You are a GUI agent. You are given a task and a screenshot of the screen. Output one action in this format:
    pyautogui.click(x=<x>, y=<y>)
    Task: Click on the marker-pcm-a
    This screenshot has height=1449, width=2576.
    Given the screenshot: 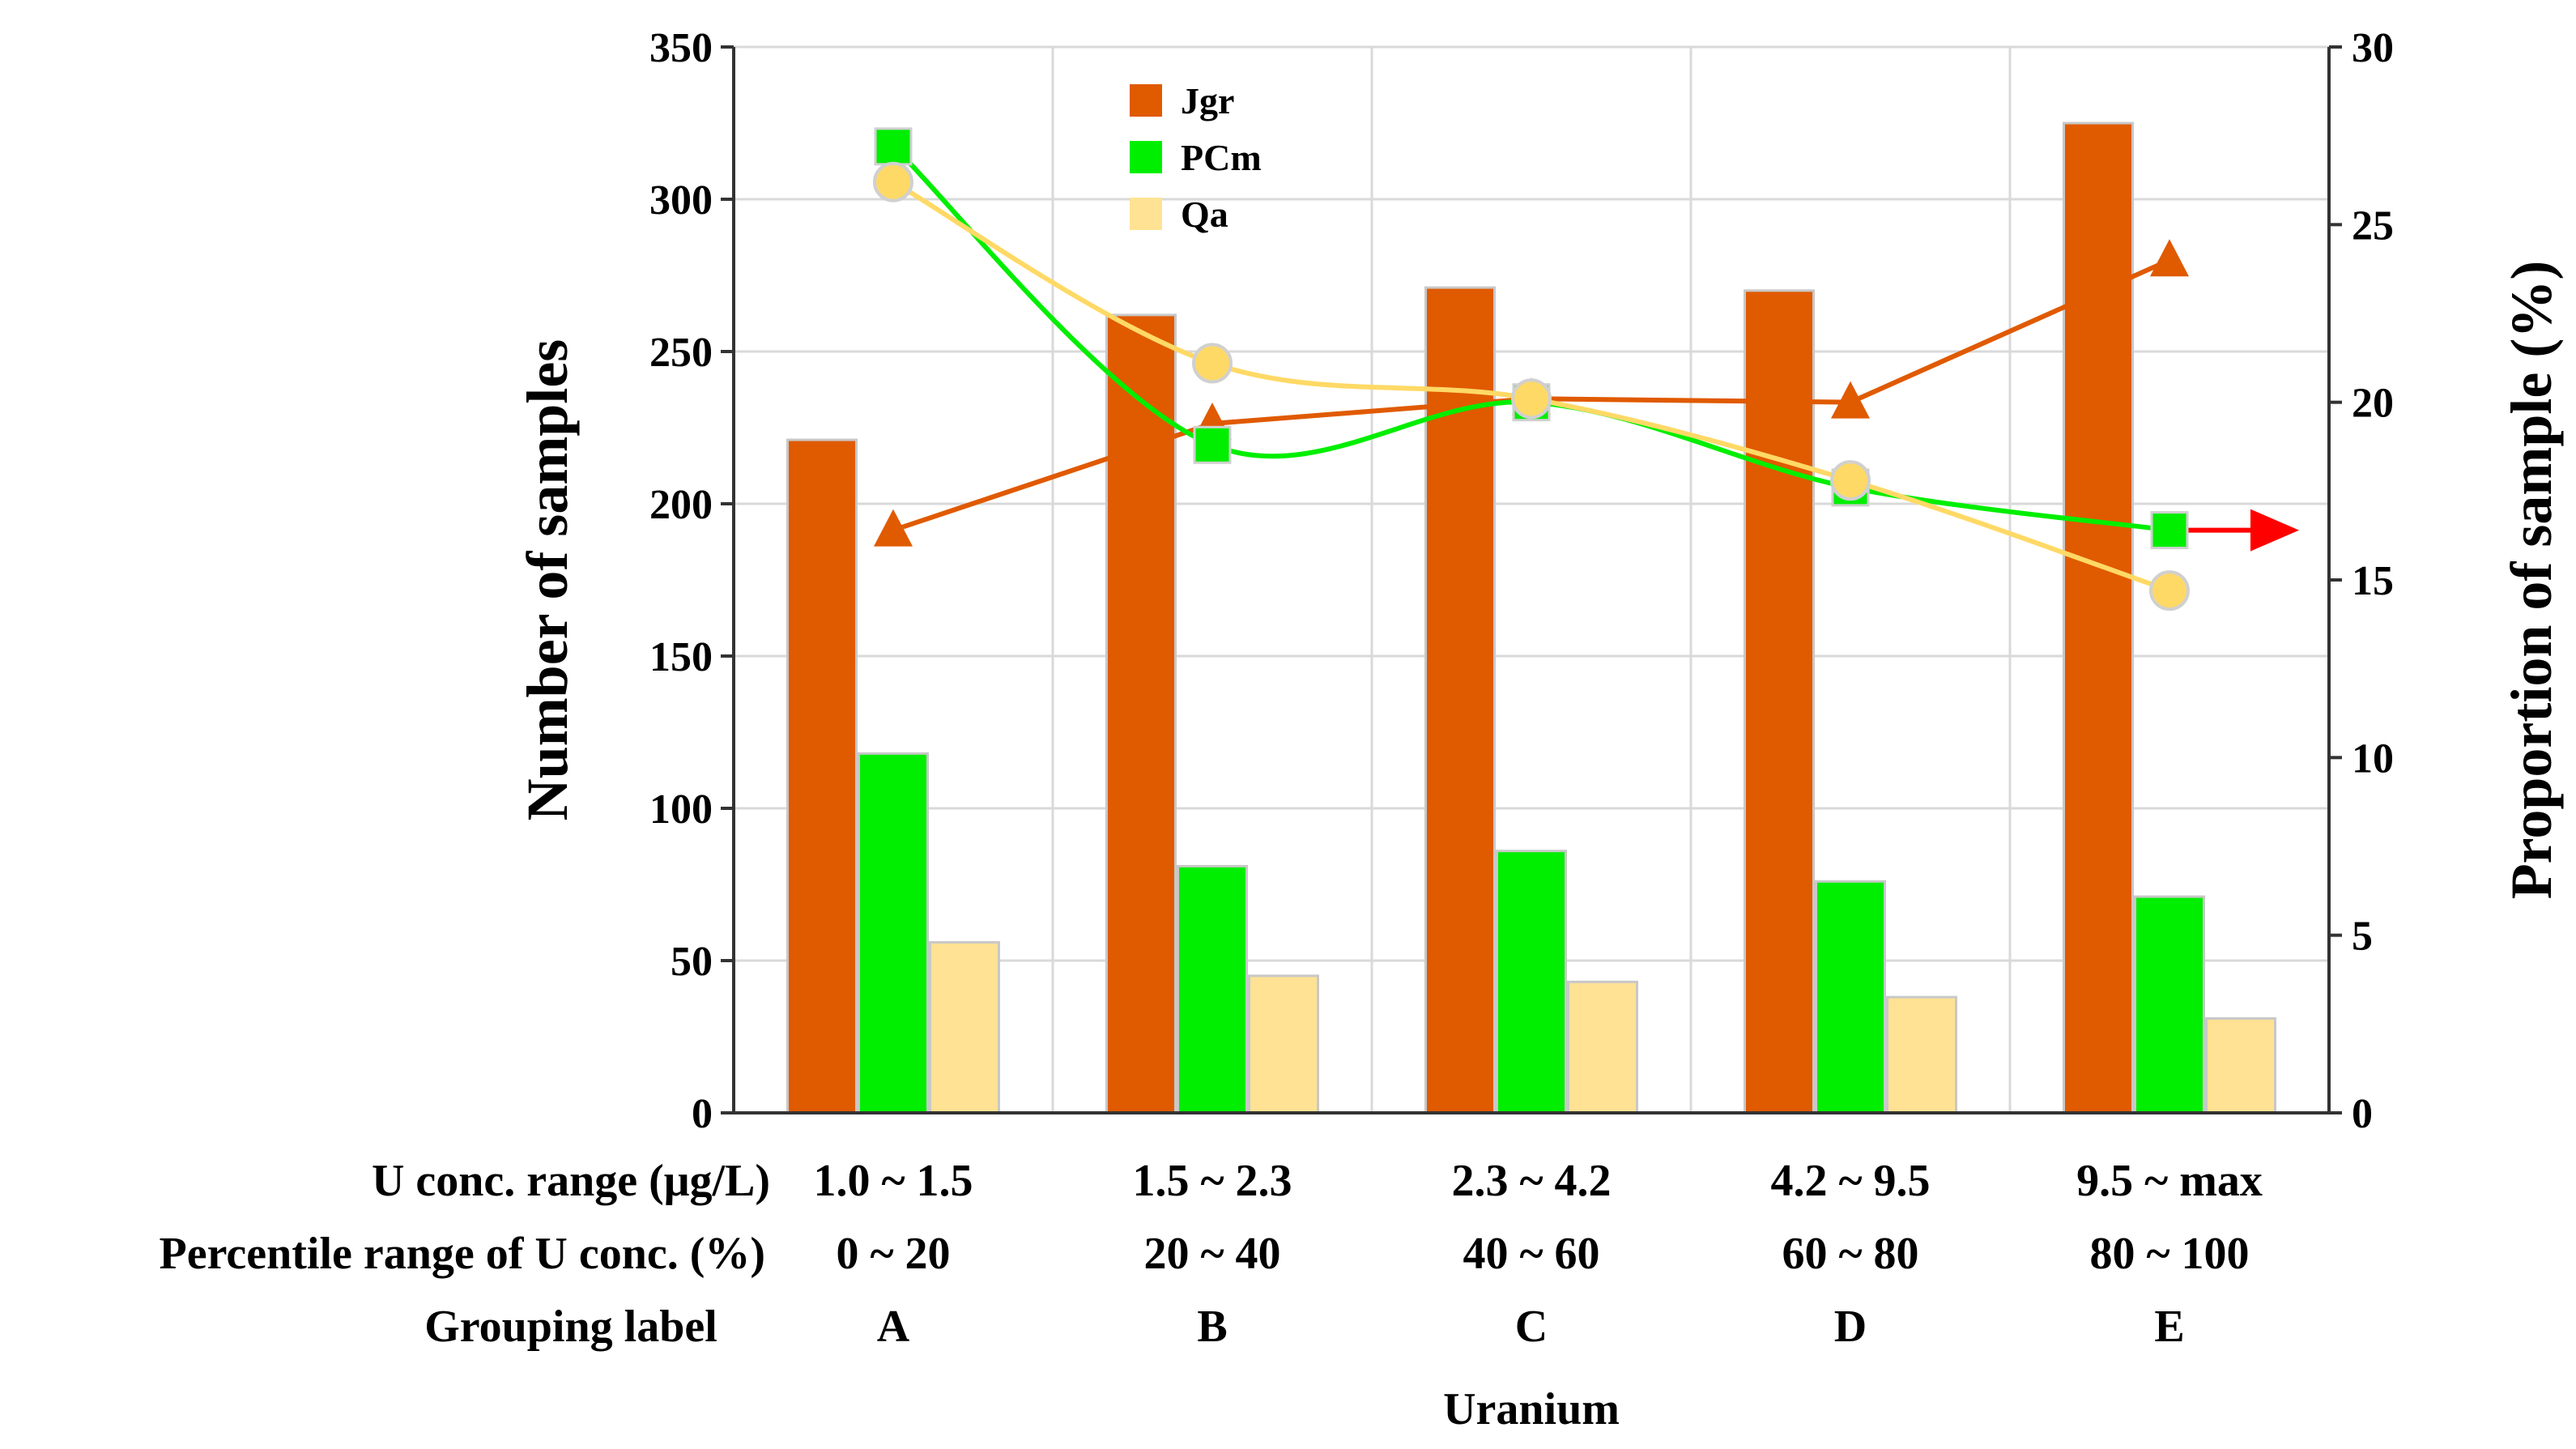 What is the action you would take?
    pyautogui.click(x=893, y=146)
    